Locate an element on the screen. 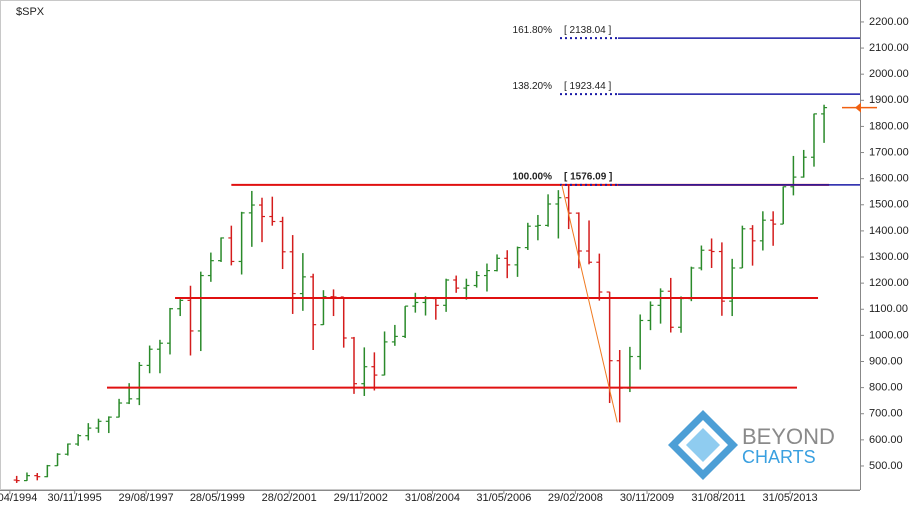  x-tick-label: 29/08/1997 is located at coordinates (146, 498).